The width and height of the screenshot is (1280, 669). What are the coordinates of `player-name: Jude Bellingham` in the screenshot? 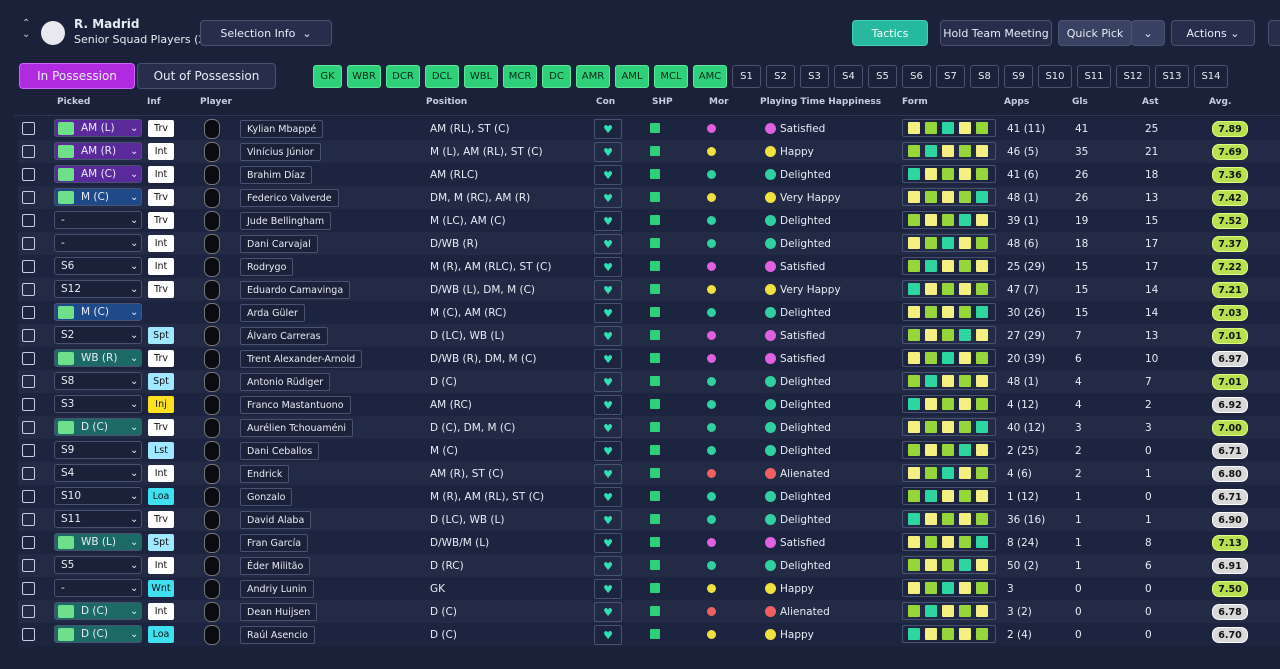 It's located at (286, 221).